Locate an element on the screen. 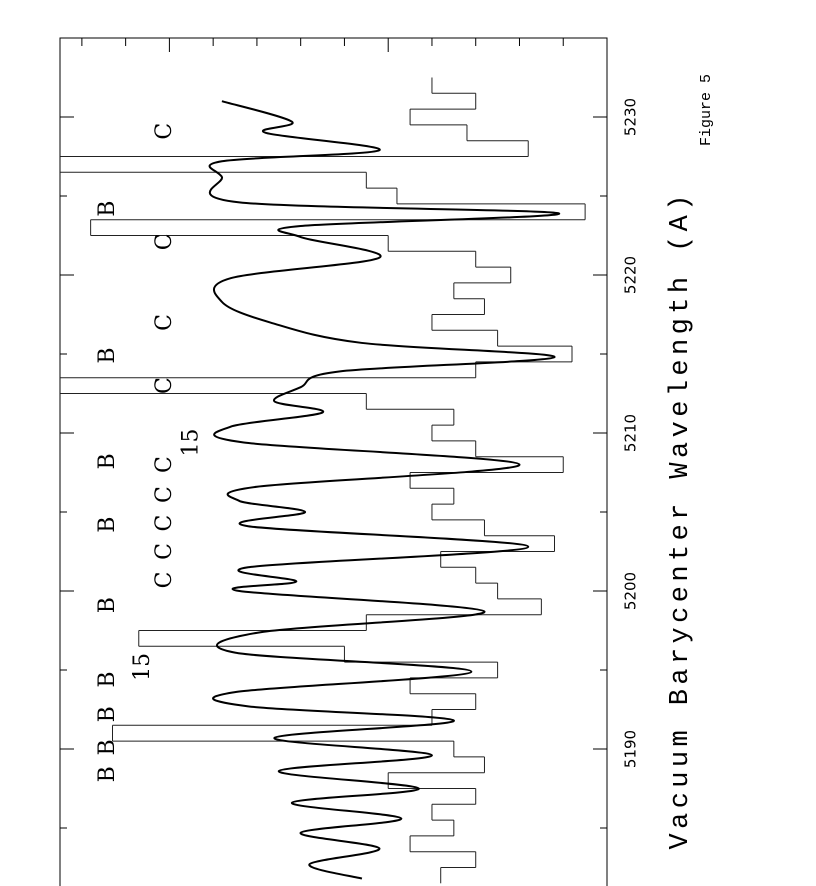 The image size is (816, 886). x-tick-label: 5190 is located at coordinates (631, 749).